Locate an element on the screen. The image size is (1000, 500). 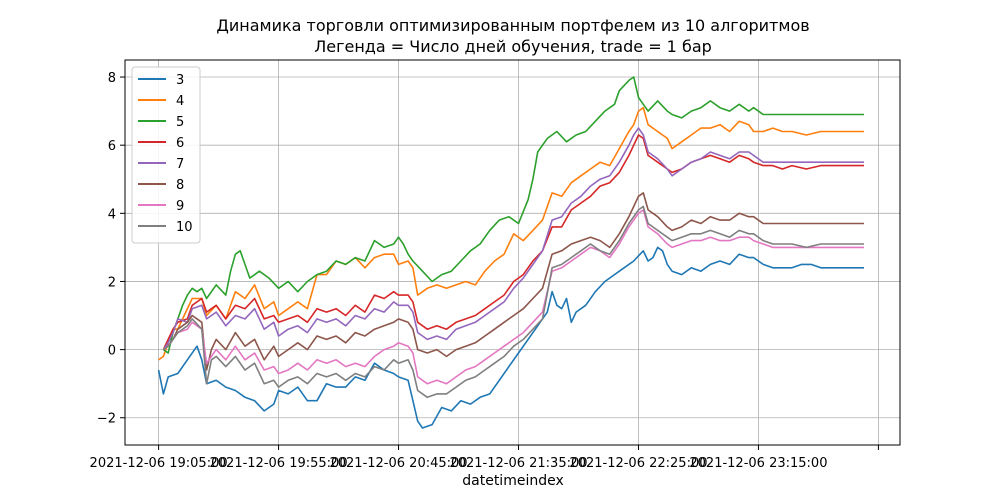
legend-label-9: 9 is located at coordinates (180, 206).